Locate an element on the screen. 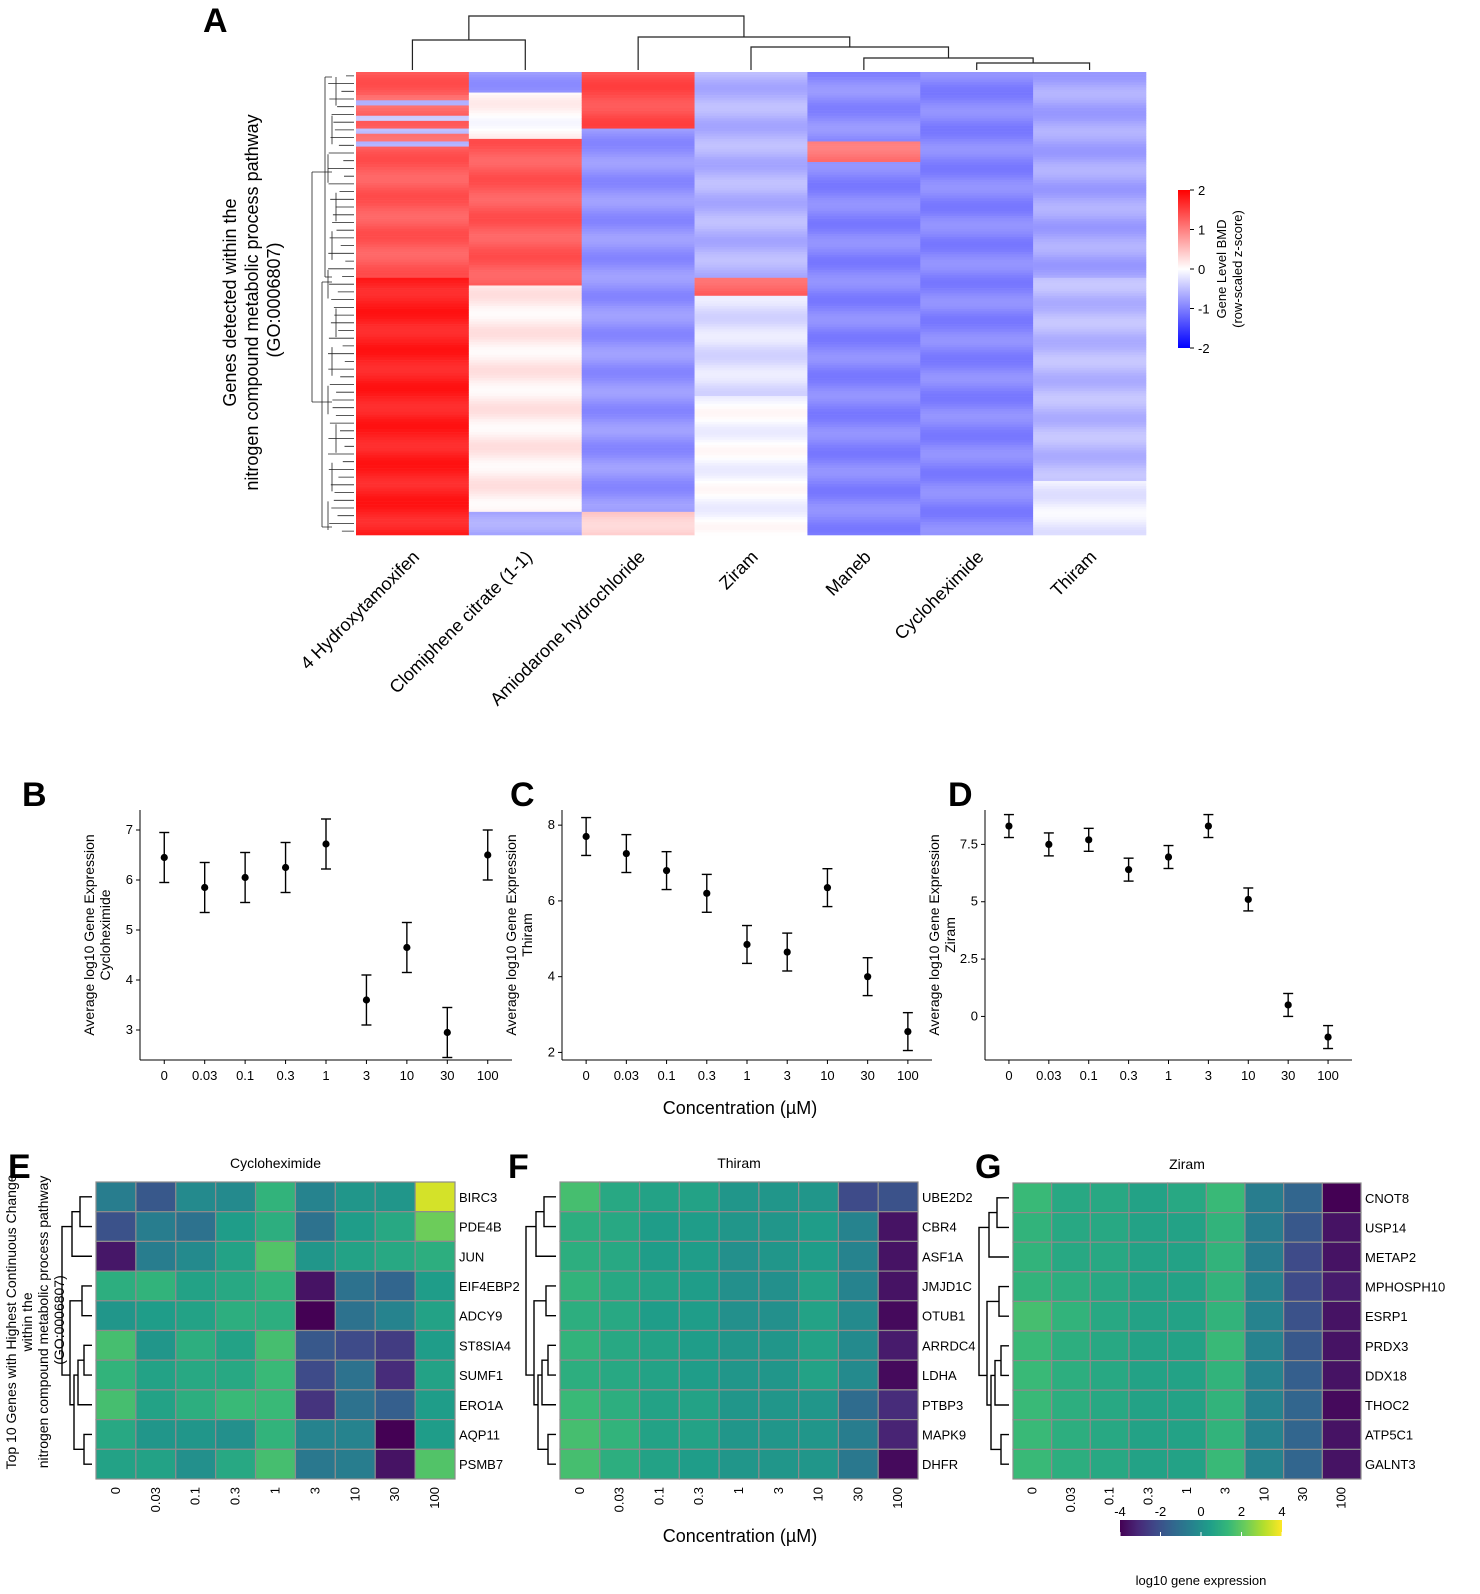 This screenshot has height=1594, width=1480. column-dendrogram-link is located at coordinates (468, 54).